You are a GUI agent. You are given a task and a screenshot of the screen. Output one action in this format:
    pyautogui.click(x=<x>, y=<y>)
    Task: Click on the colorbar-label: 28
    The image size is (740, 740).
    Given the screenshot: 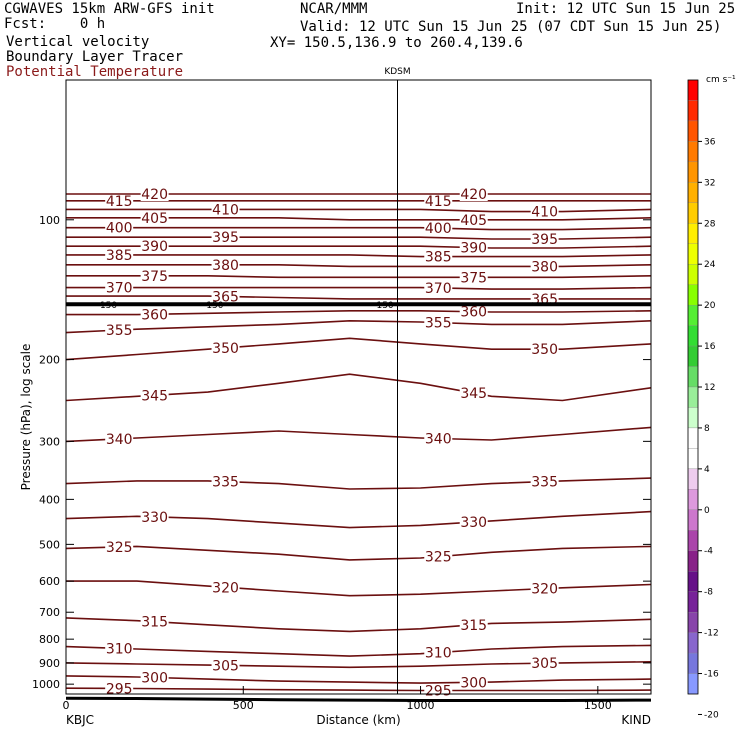 What is the action you would take?
    pyautogui.click(x=710, y=224)
    